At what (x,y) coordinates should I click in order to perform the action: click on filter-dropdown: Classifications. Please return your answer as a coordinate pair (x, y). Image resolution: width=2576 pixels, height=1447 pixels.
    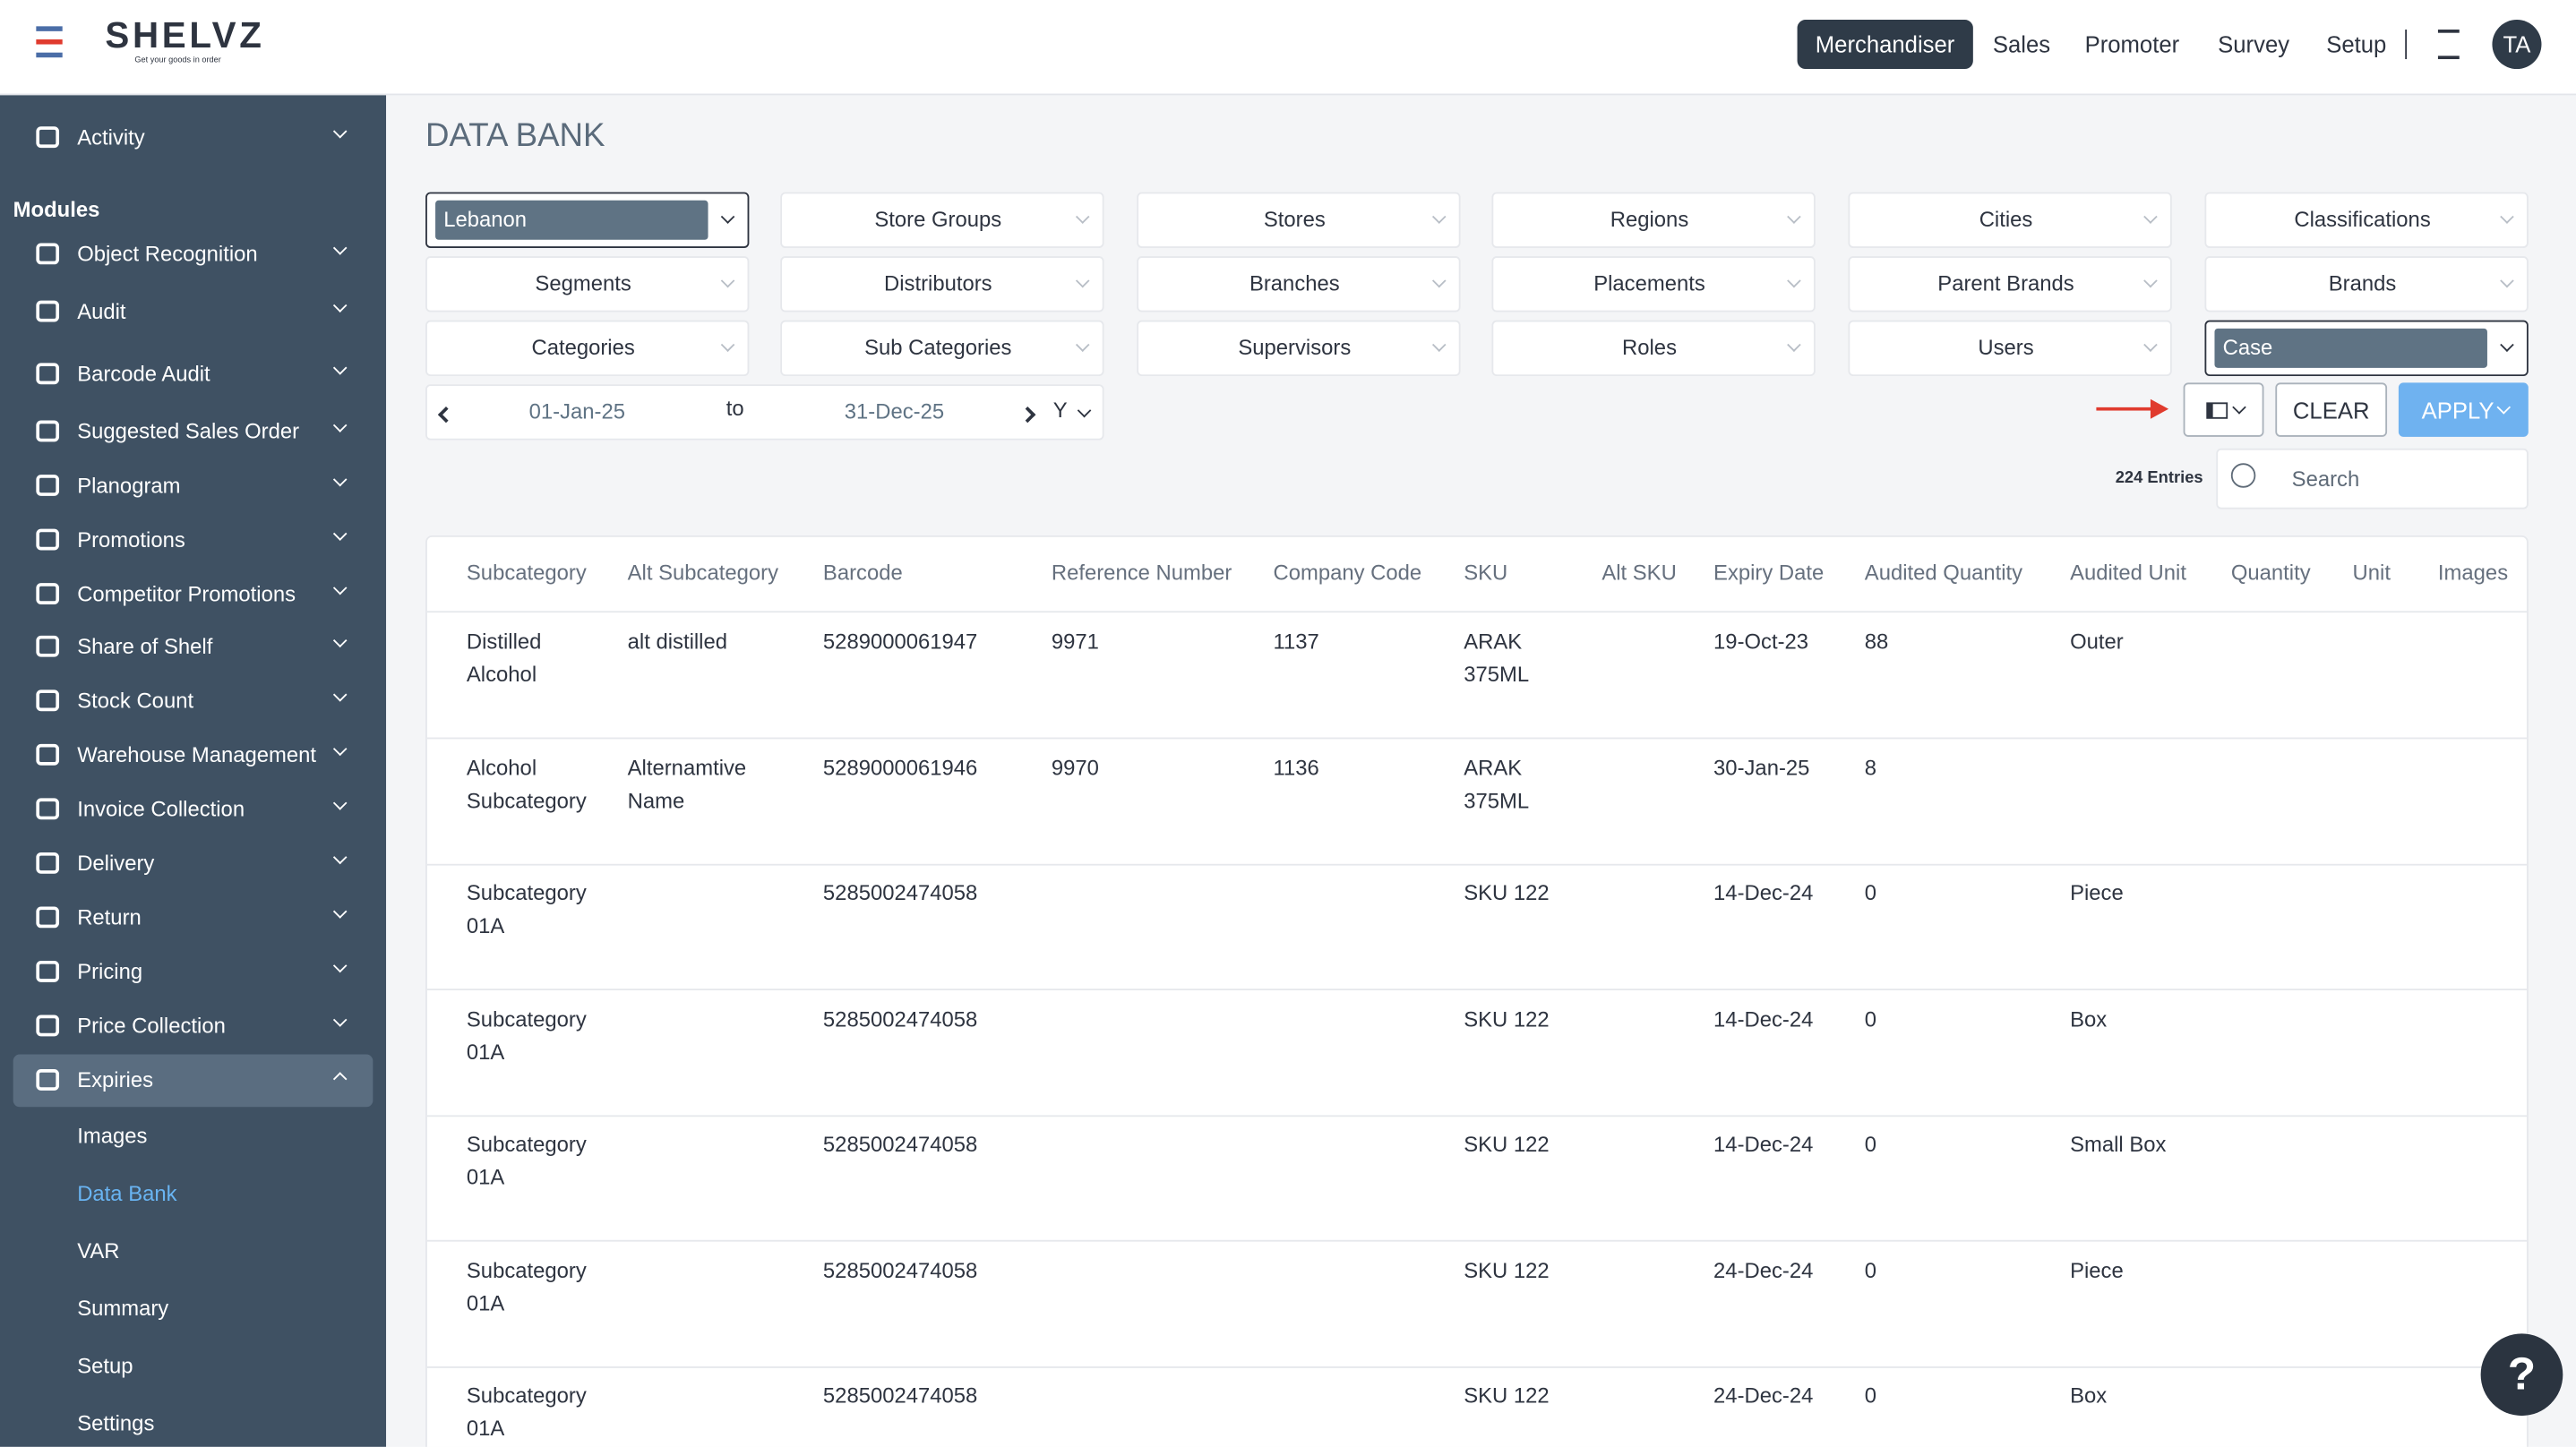
    Looking at the image, I should click on (2366, 220).